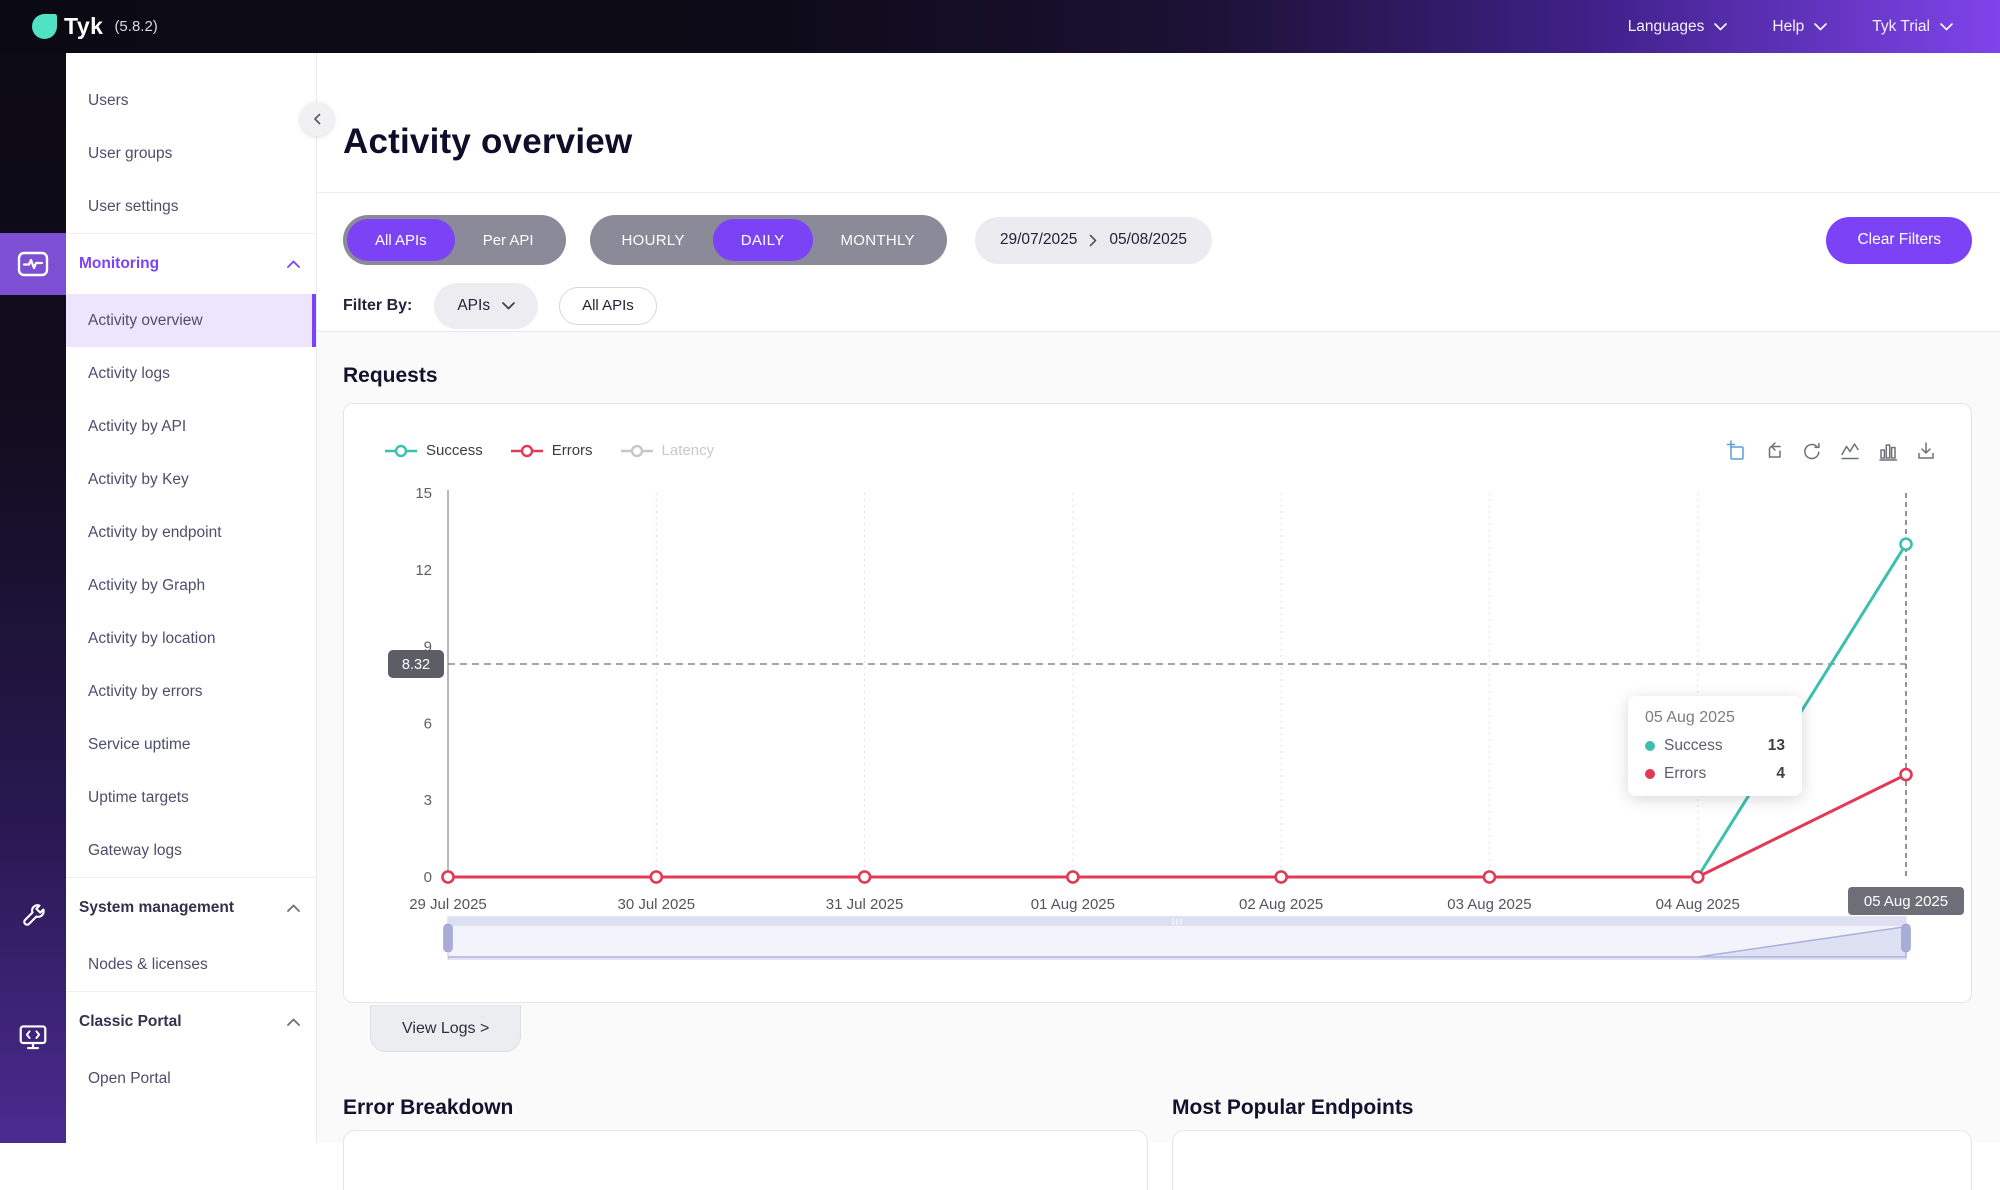  Describe the element at coordinates (44, 26) in the screenshot. I see `tyk-logo-icon` at that location.